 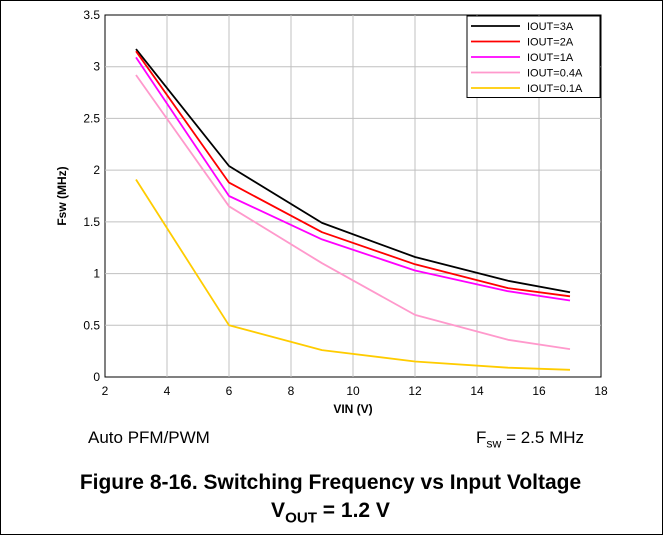 What do you see at coordinates (96, 170) in the screenshot?
I see `y-tick-label: 2` at bounding box center [96, 170].